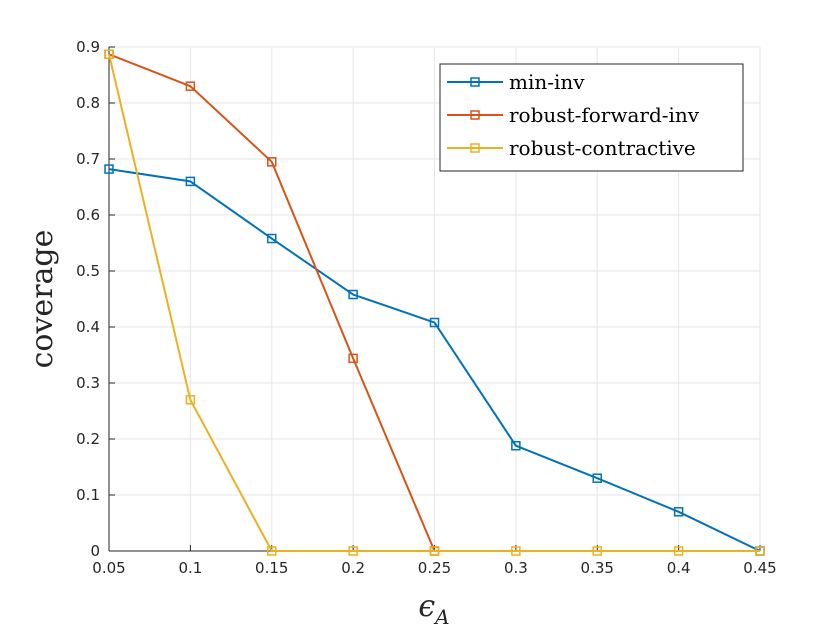  What do you see at coordinates (190, 568) in the screenshot?
I see `x-tick-label: 0.1` at bounding box center [190, 568].